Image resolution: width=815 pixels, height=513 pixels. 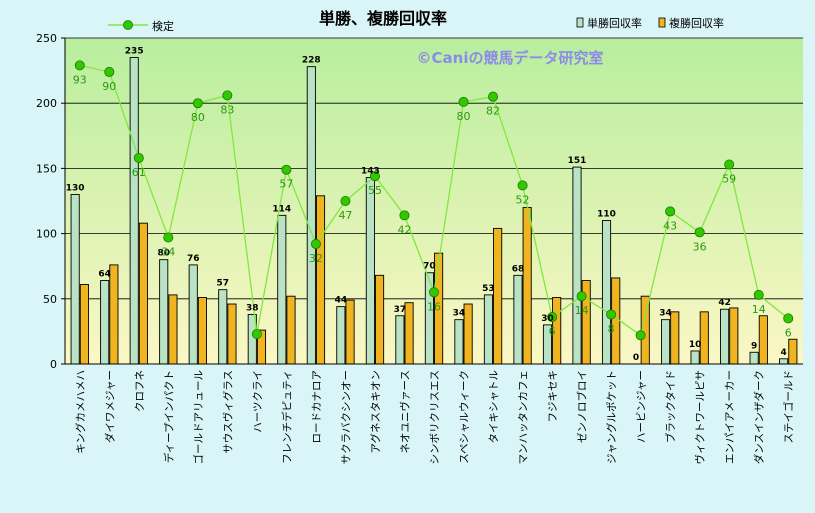 I want to click on bar-win-label: 38, so click(x=252, y=308).